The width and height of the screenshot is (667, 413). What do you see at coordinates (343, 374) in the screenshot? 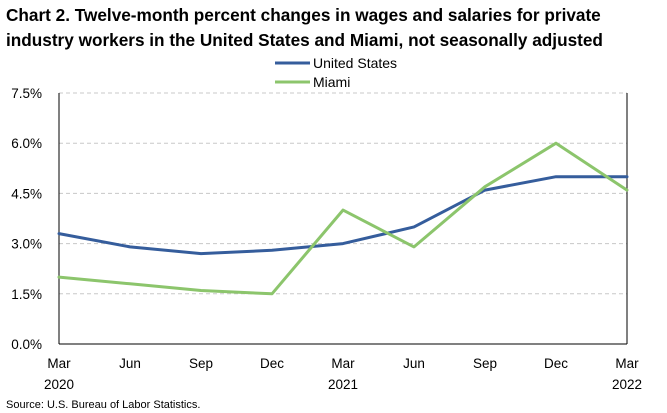
I see `x-axis-ticks: Mar 2020 Jun Sep Dec Mar 2021 Jun Sep Dec Mar 2022` at bounding box center [343, 374].